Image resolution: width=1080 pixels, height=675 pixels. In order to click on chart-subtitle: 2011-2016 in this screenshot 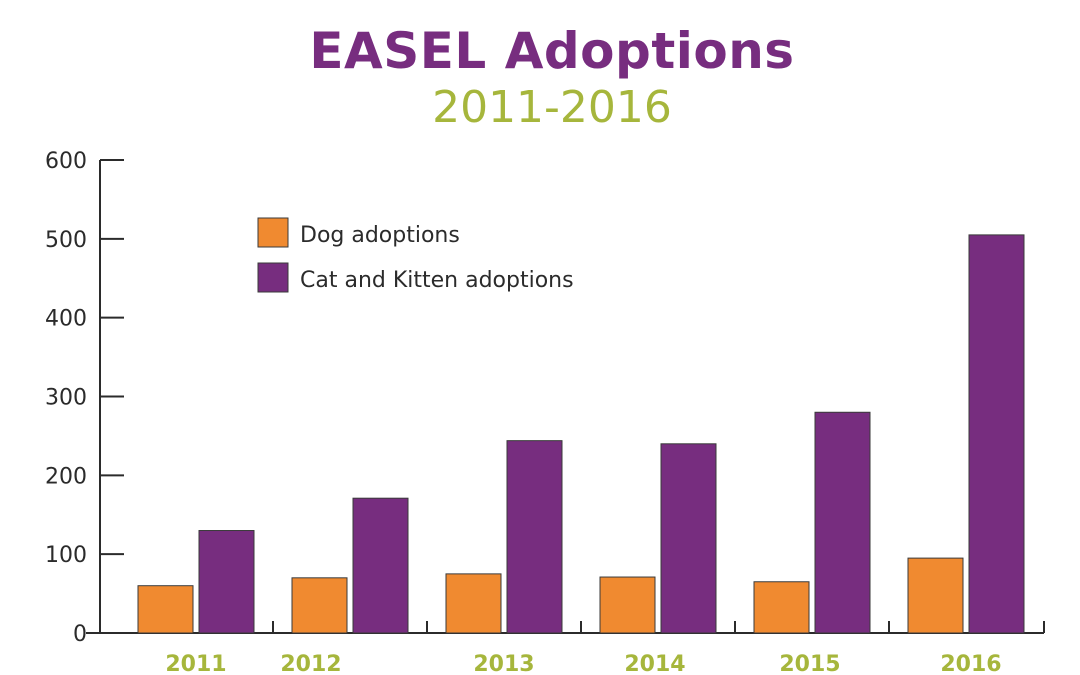, I will do `click(552, 107)`.